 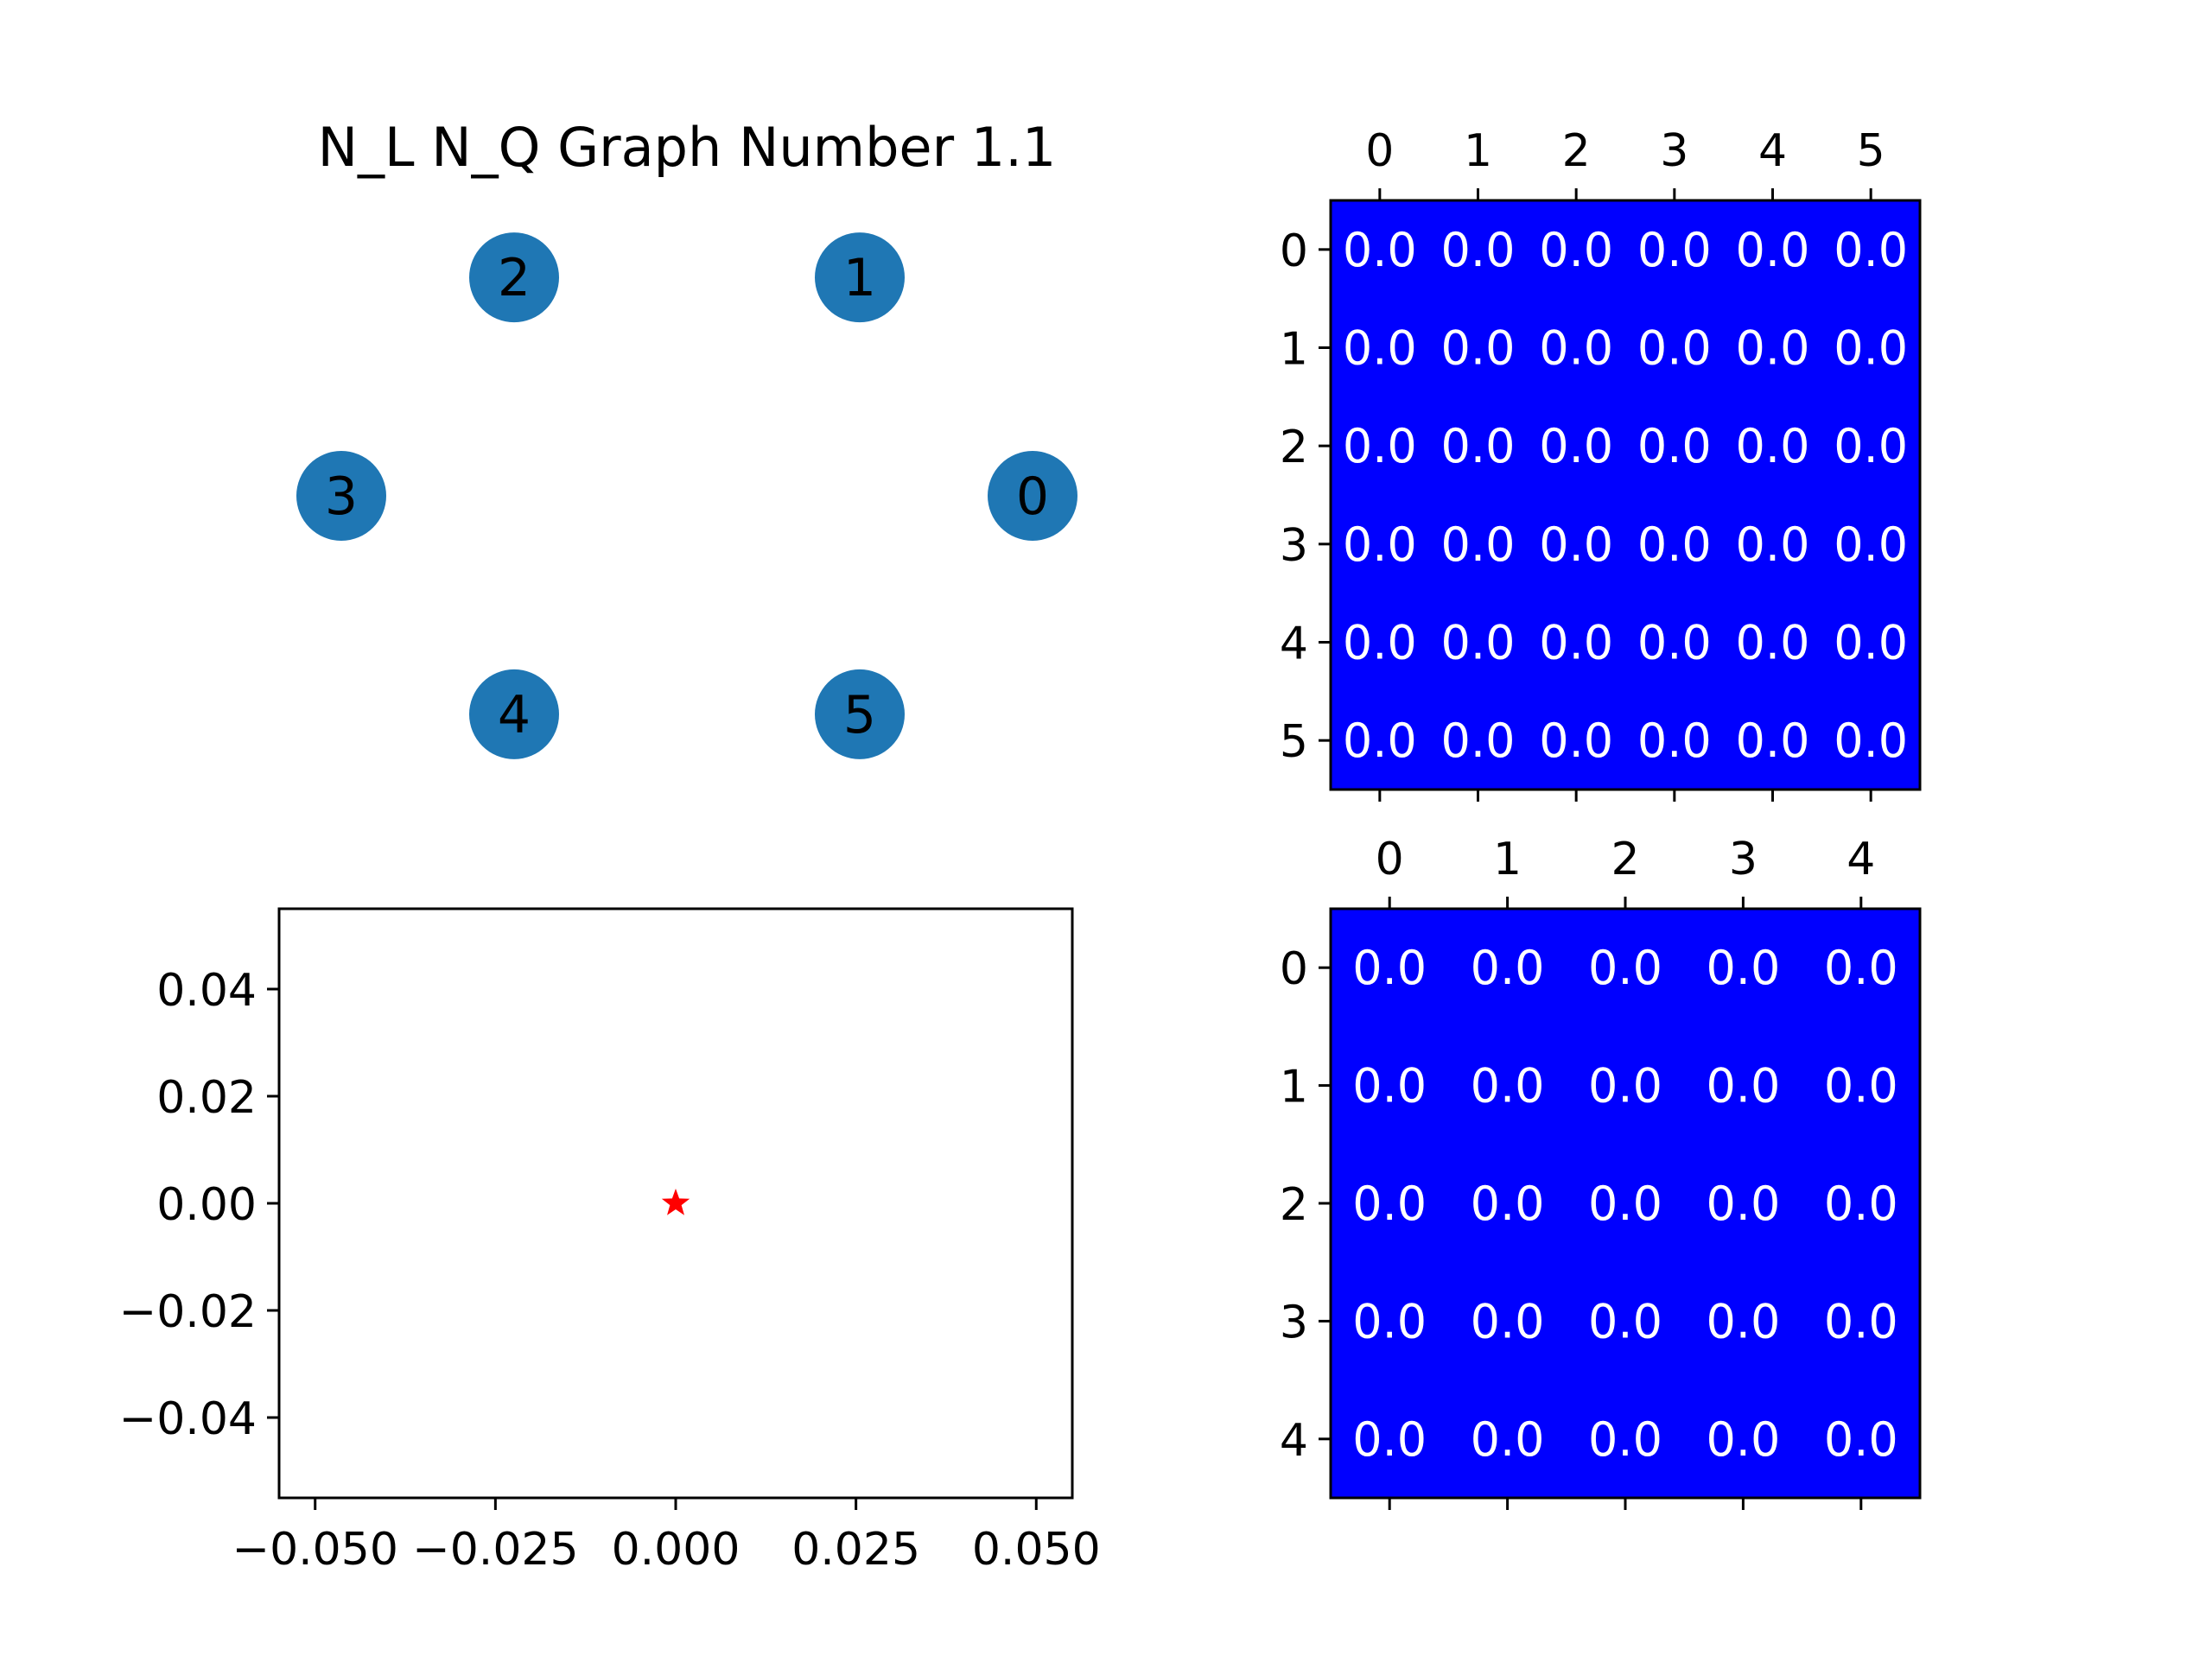 I want to click on y-tick-label: 5, so click(x=1294, y=742).